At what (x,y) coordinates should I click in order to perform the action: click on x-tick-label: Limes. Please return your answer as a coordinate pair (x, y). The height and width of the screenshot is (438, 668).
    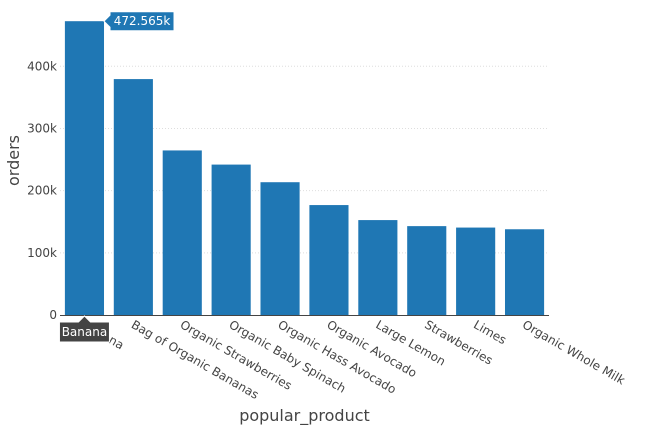
    Looking at the image, I should click on (490, 332).